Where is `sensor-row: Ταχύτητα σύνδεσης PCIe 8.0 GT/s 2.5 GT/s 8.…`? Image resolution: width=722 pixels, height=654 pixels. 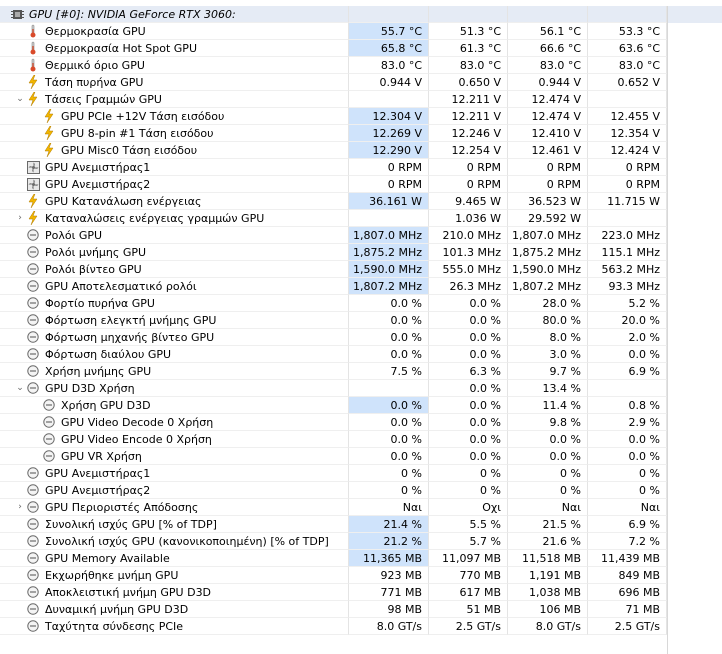
sensor-row: Ταχύτητα σύνδεσης PCIe 8.0 GT/s 2.5 GT/s 8.… is located at coordinates (361, 626).